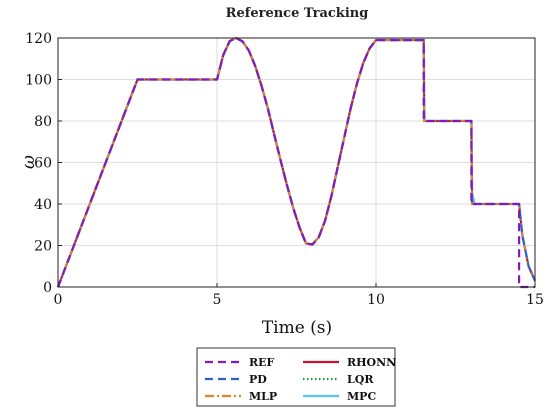 The width and height of the screenshot is (550, 409). Describe the element at coordinates (263, 396) in the screenshot. I see `legend-label-mlp: MLP` at that location.